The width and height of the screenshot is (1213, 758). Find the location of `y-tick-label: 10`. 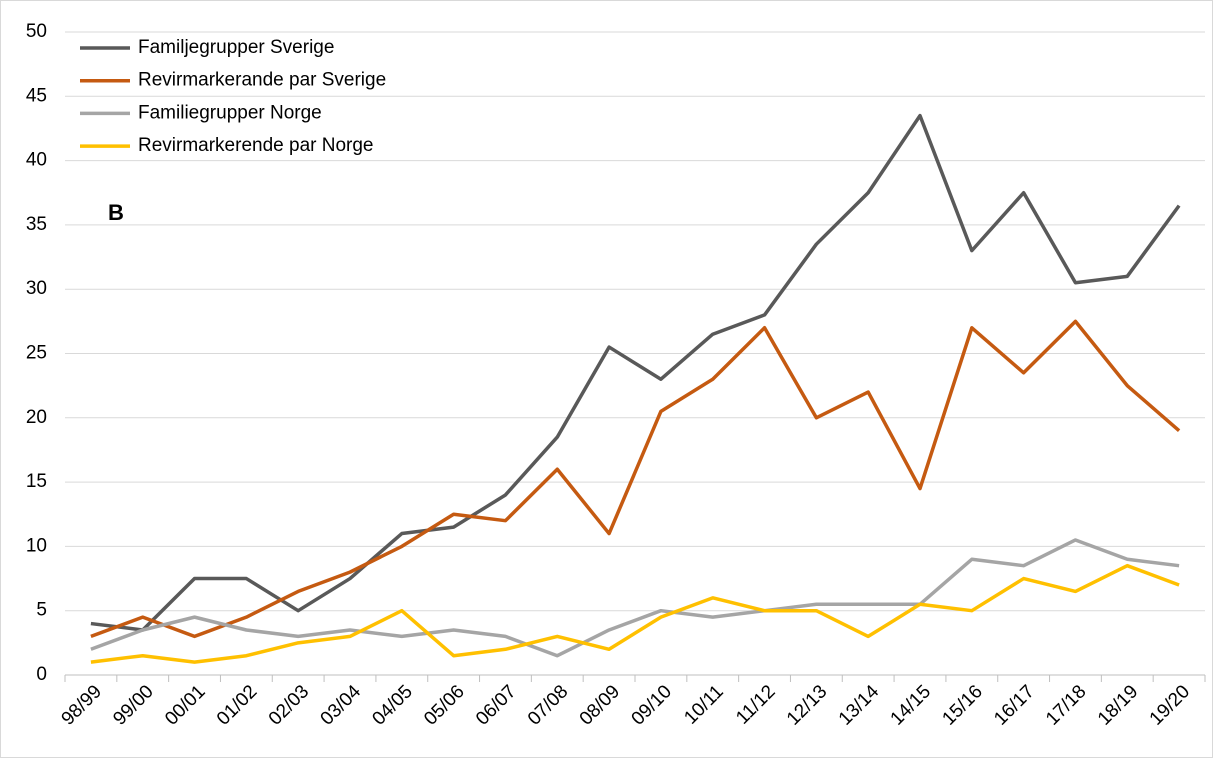

y-tick-label: 10 is located at coordinates (36, 545).